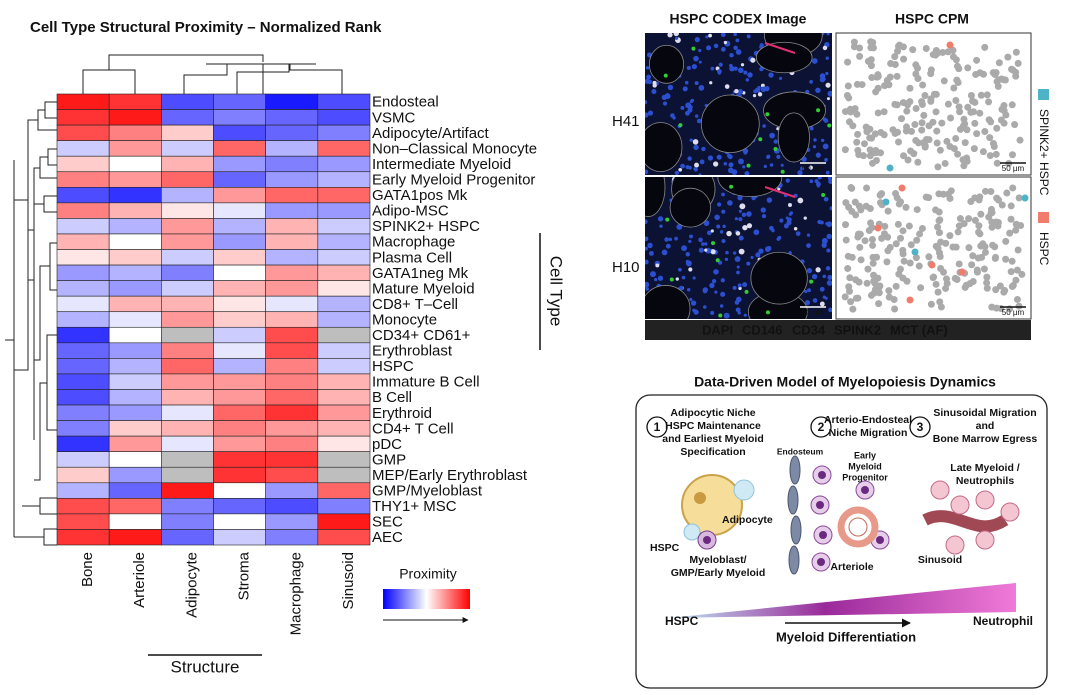  What do you see at coordinates (800, 451) in the screenshot?
I see `diagram-label: Endosteum` at bounding box center [800, 451].